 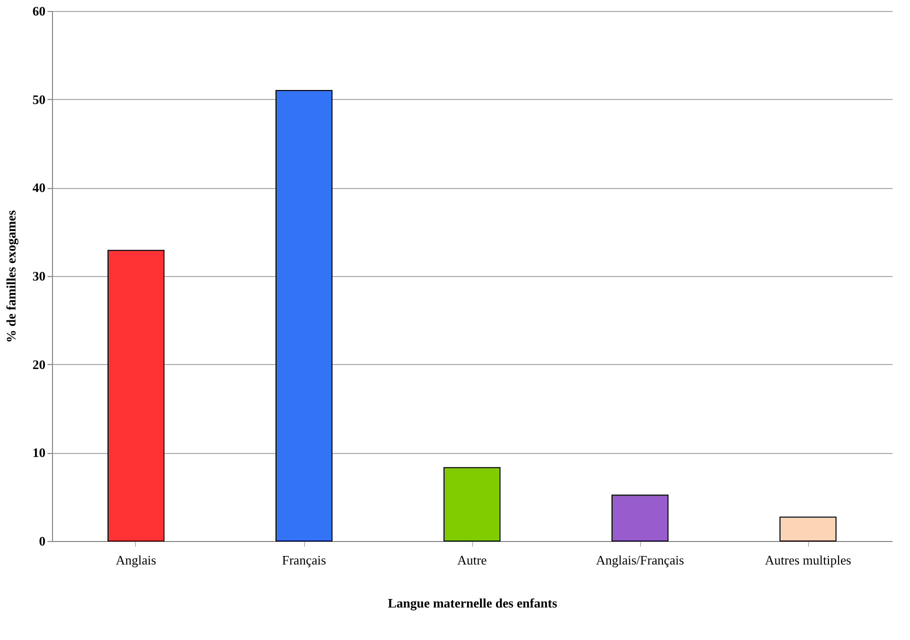 What do you see at coordinates (473, 603) in the screenshot?
I see `x-axis-title: Langue maternelle des enfants` at bounding box center [473, 603].